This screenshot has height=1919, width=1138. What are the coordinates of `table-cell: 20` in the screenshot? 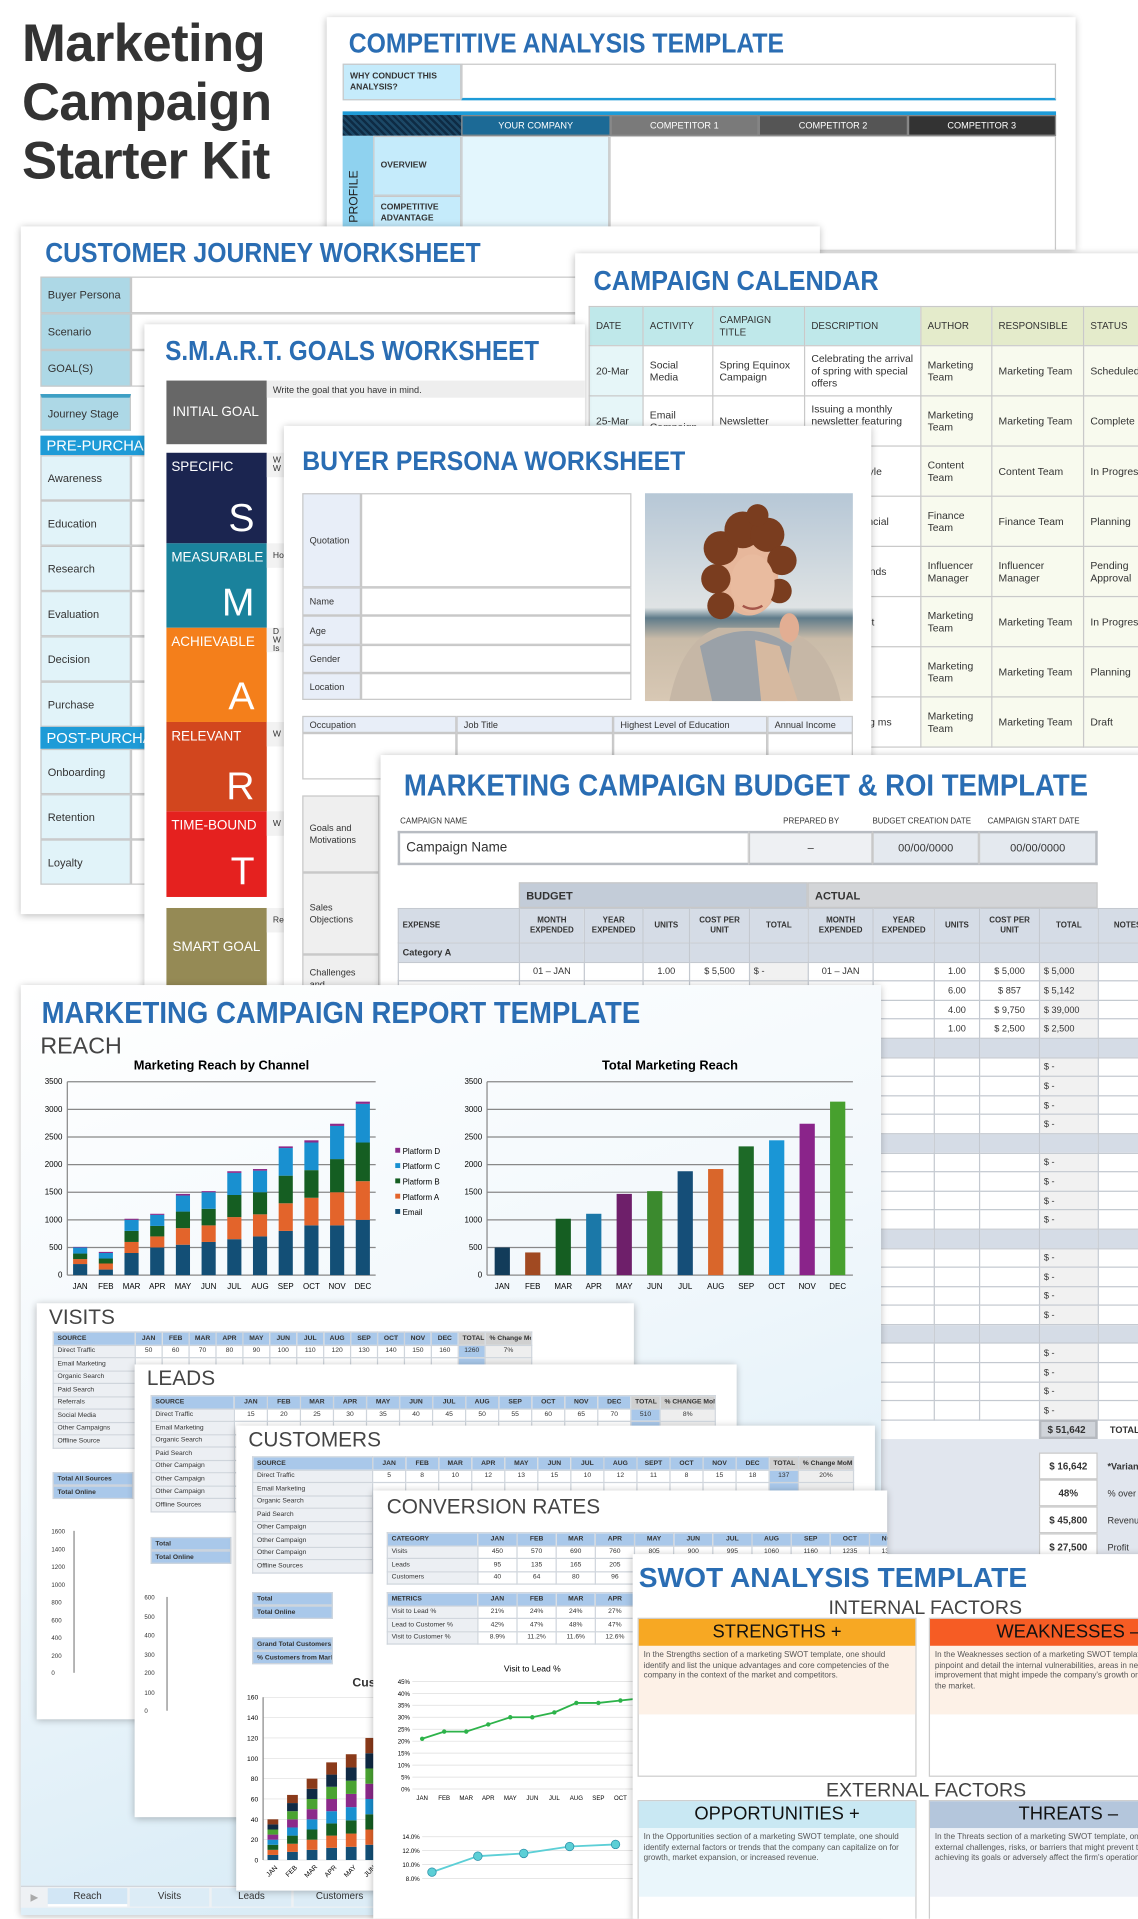 It's located at (284, 1414).